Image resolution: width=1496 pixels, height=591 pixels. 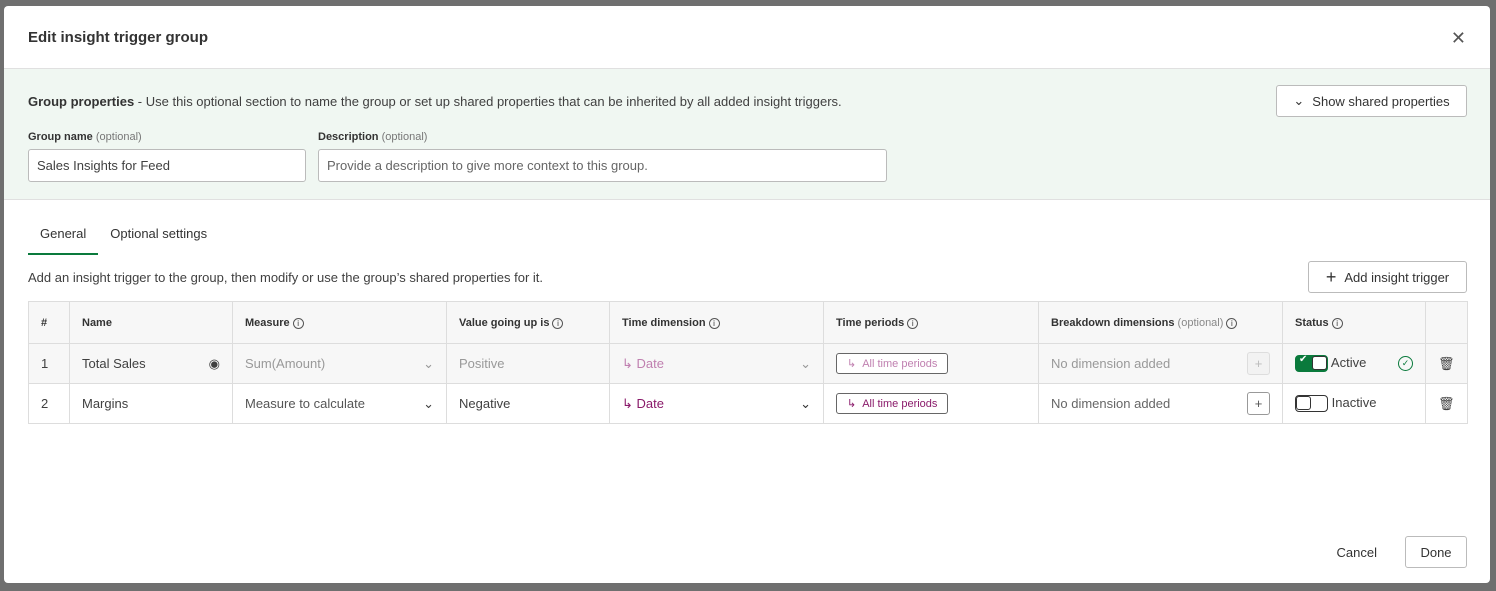 I want to click on col-measure: Measure i, so click(x=339, y=322).